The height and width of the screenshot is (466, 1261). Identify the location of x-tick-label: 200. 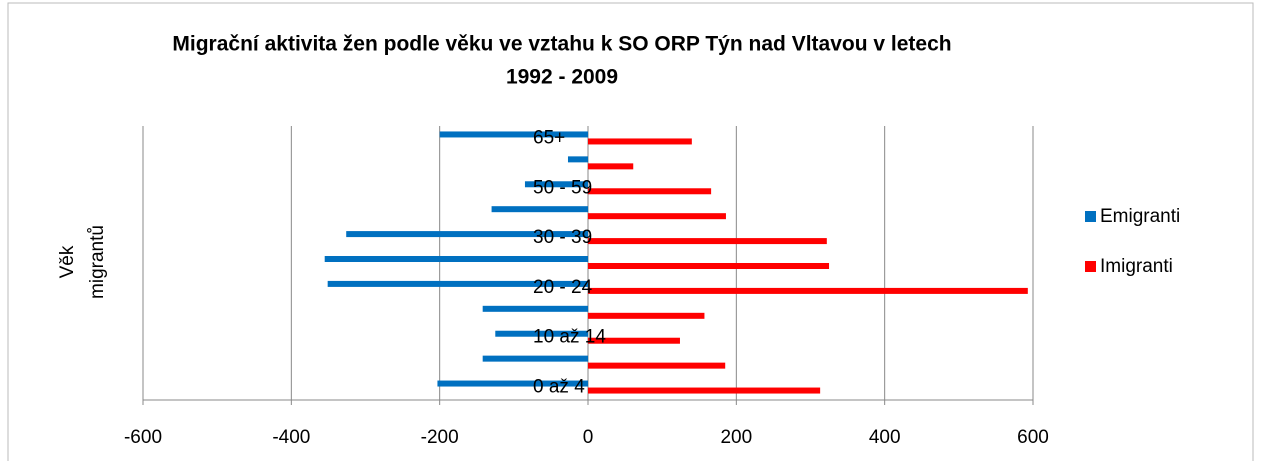
(736, 437).